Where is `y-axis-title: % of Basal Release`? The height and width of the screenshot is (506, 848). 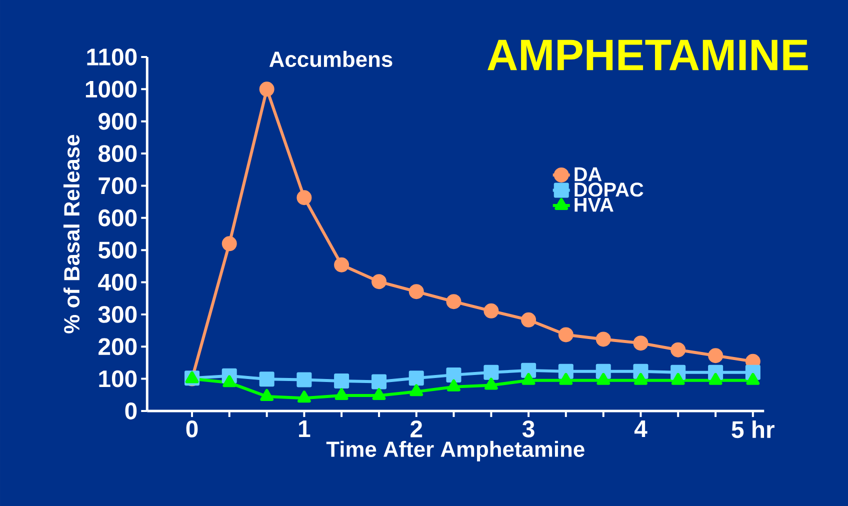 y-axis-title: % of Basal Release is located at coordinates (71, 234).